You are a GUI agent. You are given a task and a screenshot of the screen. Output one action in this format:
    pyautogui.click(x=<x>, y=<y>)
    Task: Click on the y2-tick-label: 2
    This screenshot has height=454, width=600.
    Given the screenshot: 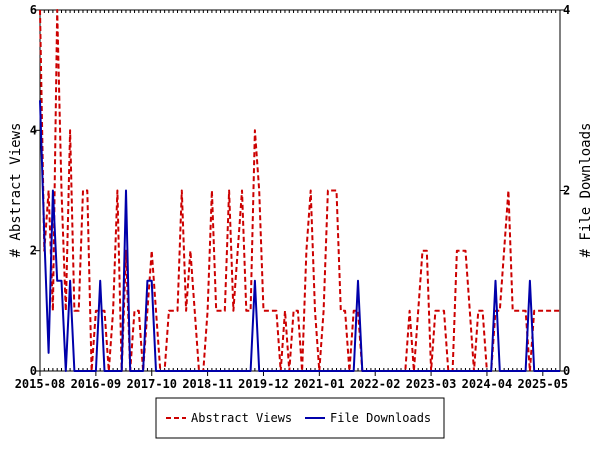 What is the action you would take?
    pyautogui.click(x=566, y=191)
    